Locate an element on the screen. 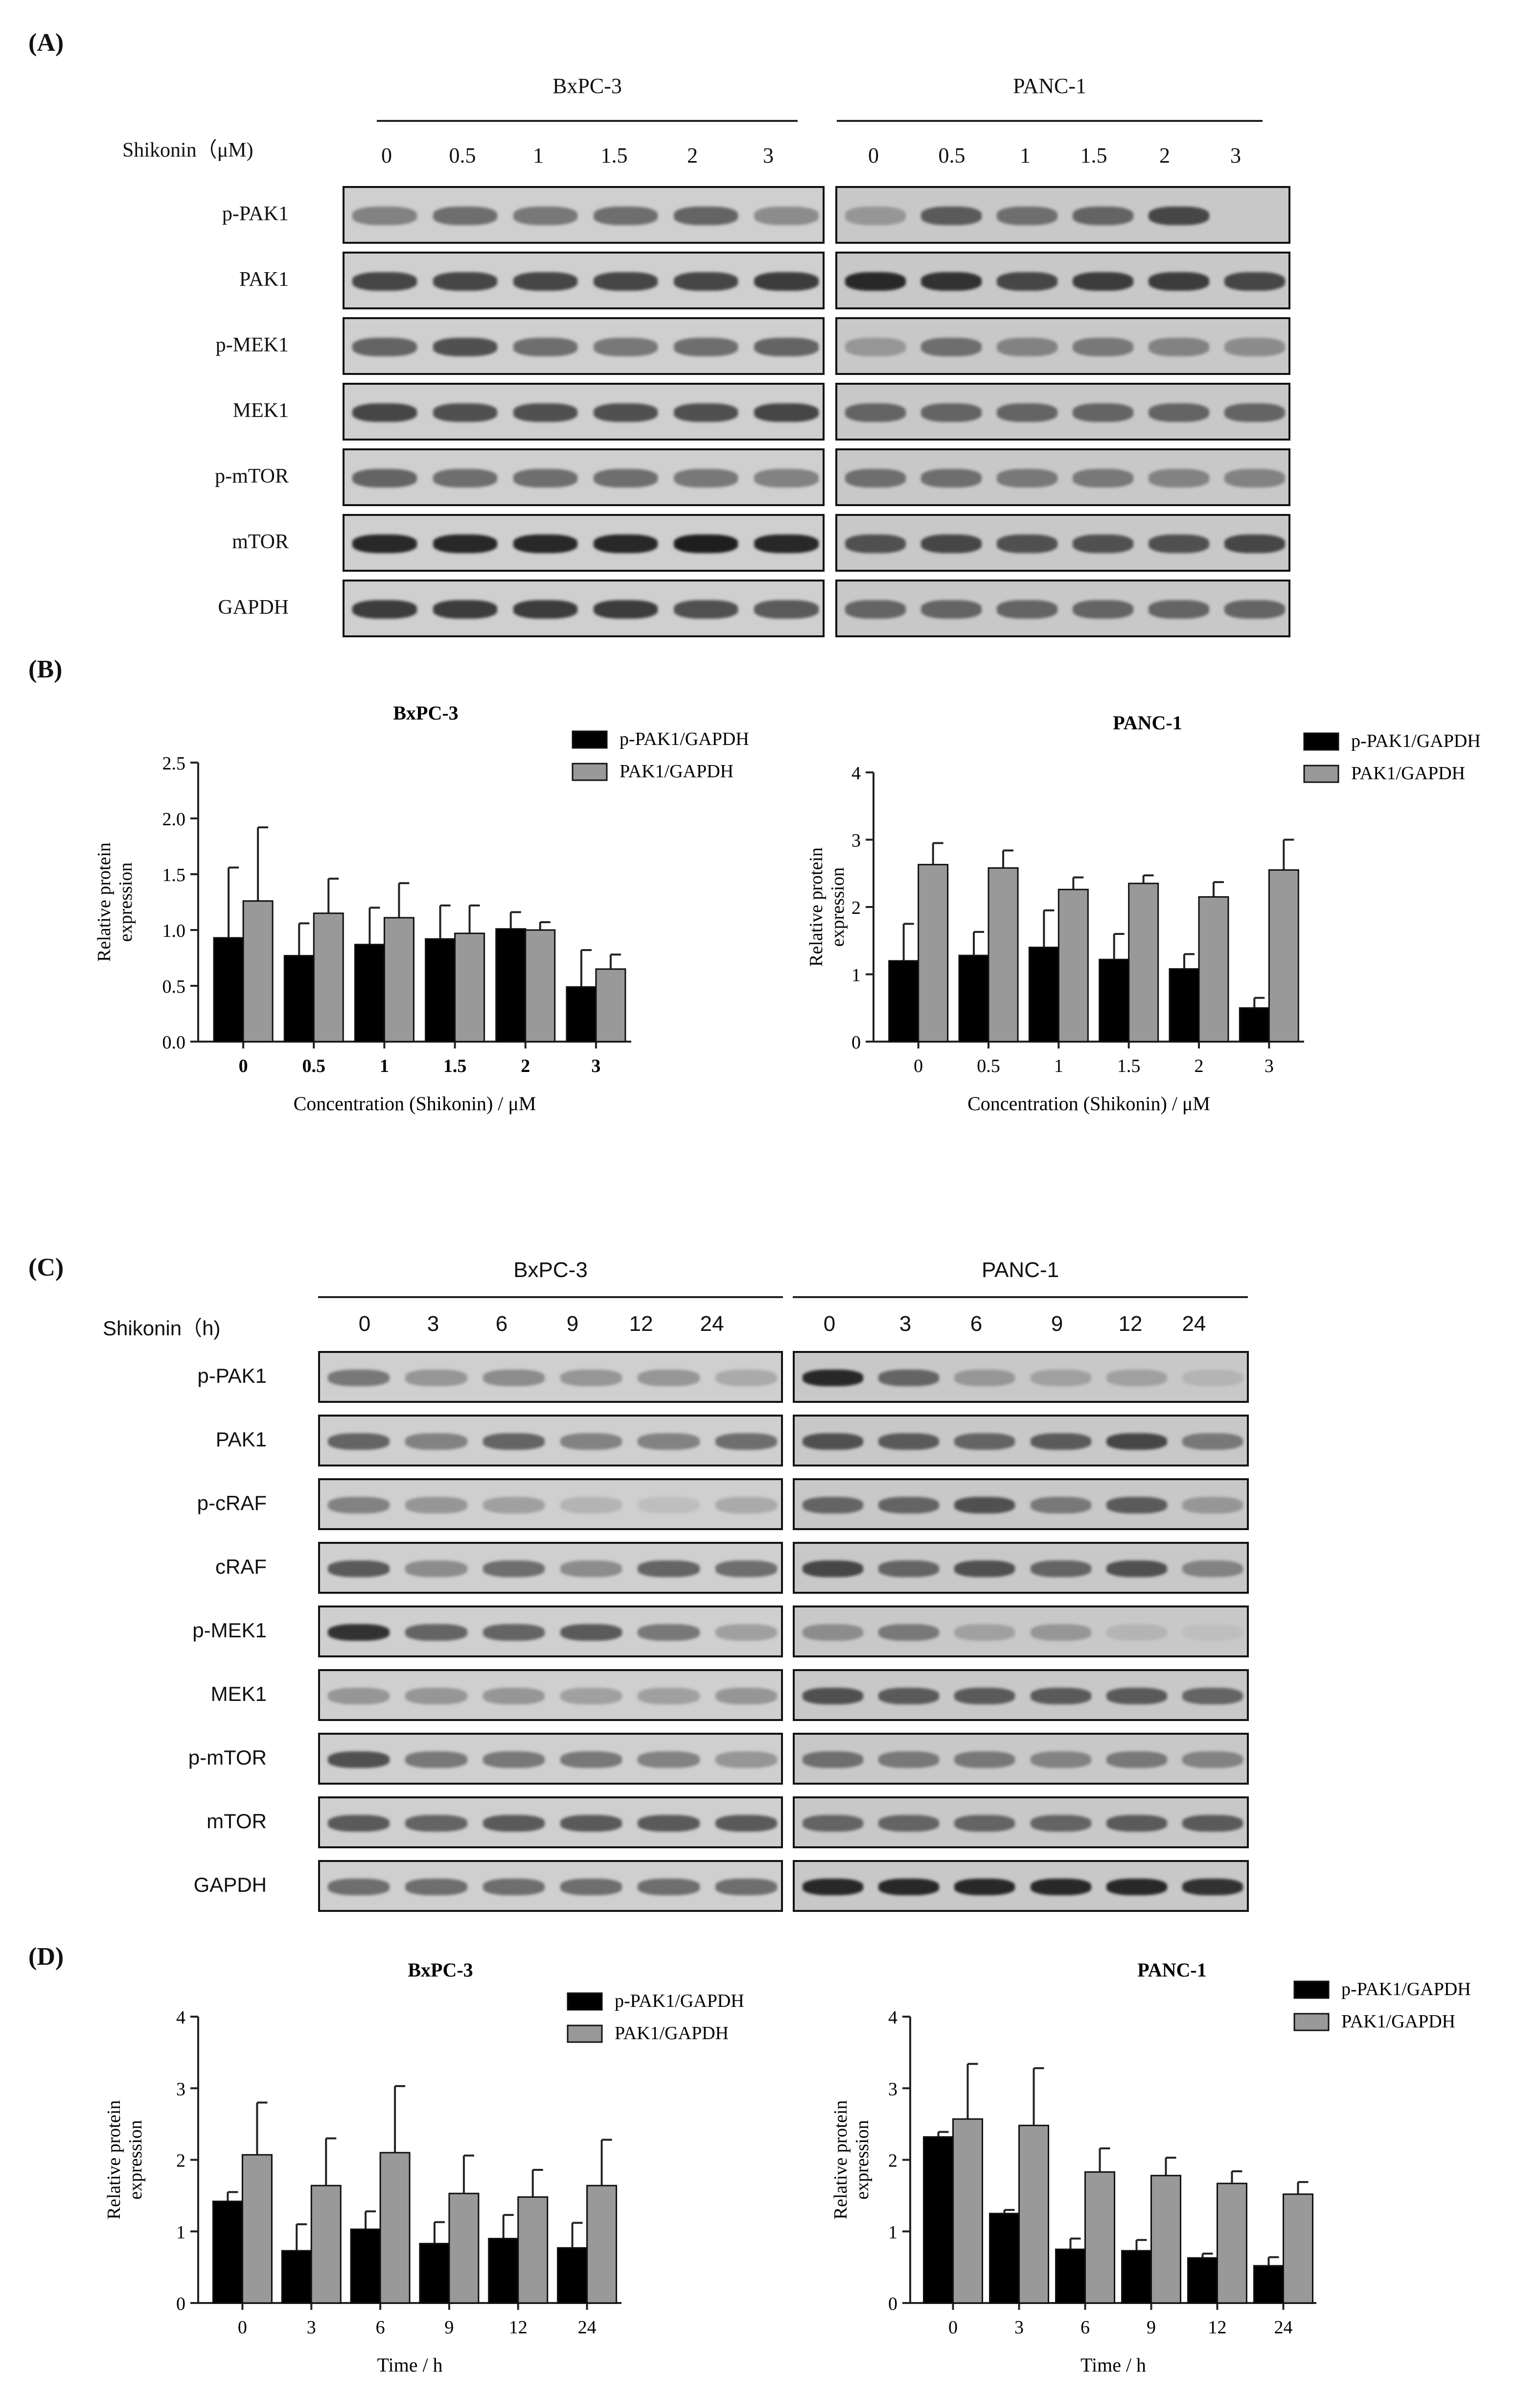 Image resolution: width=1540 pixels, height=2396 pixels. panelA-concentration: 1 is located at coordinates (539, 155).